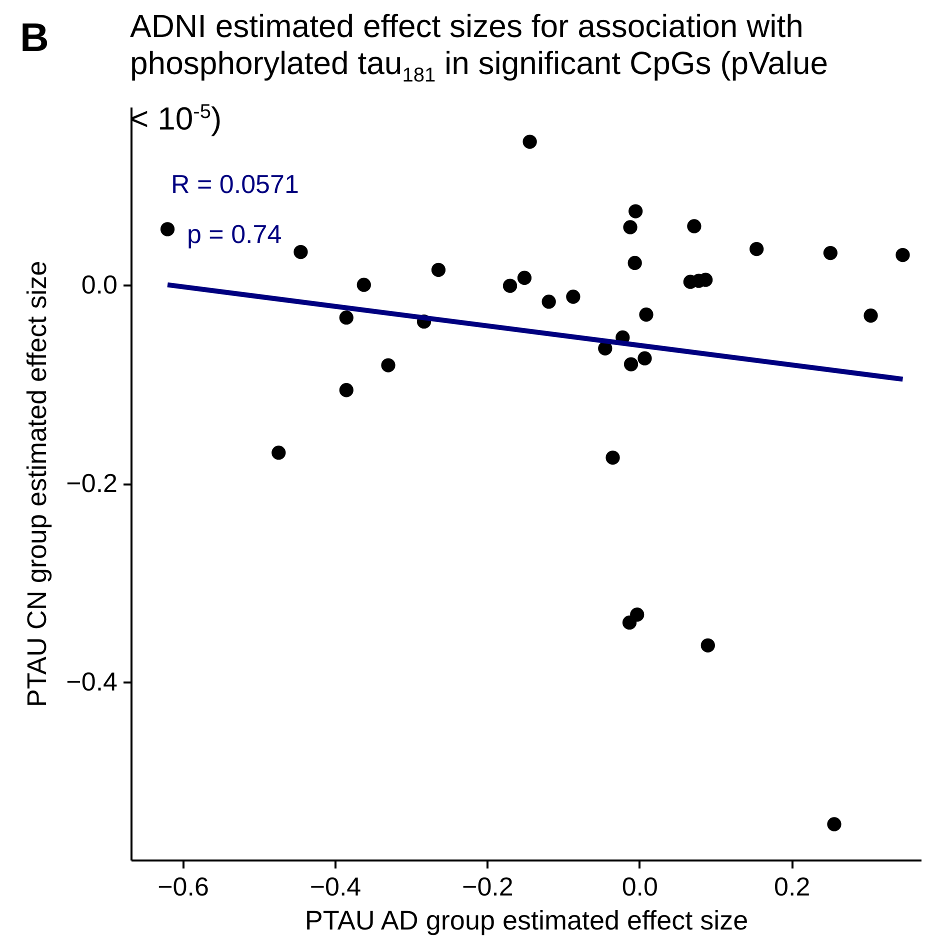 This screenshot has height=943, width=927. What do you see at coordinates (37, 484) in the screenshot?
I see `y-axis-title: PTAU CN group estimated effect size` at bounding box center [37, 484].